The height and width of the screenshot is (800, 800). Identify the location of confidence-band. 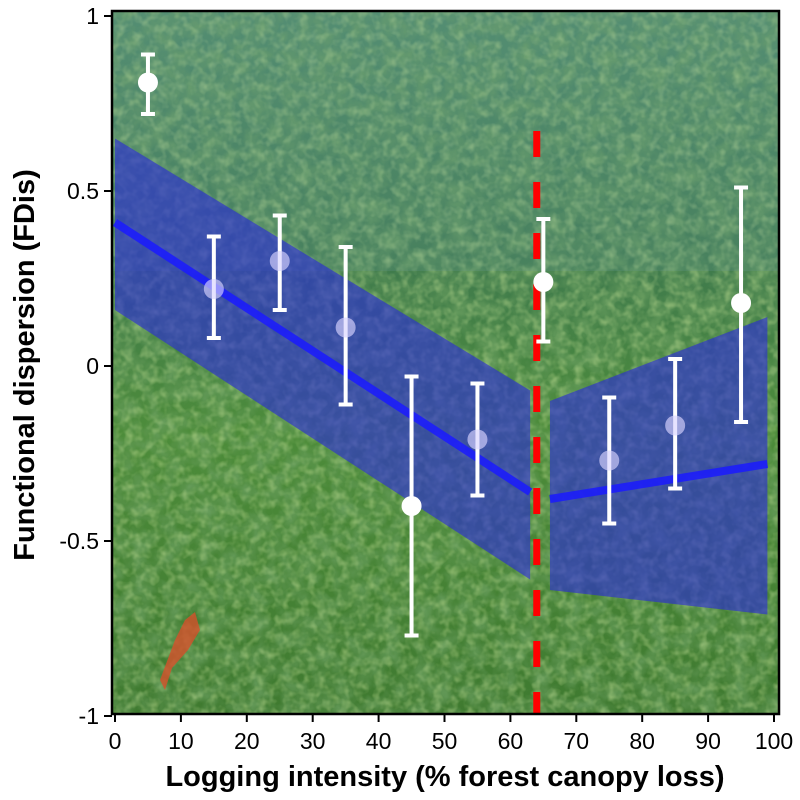
(658, 466).